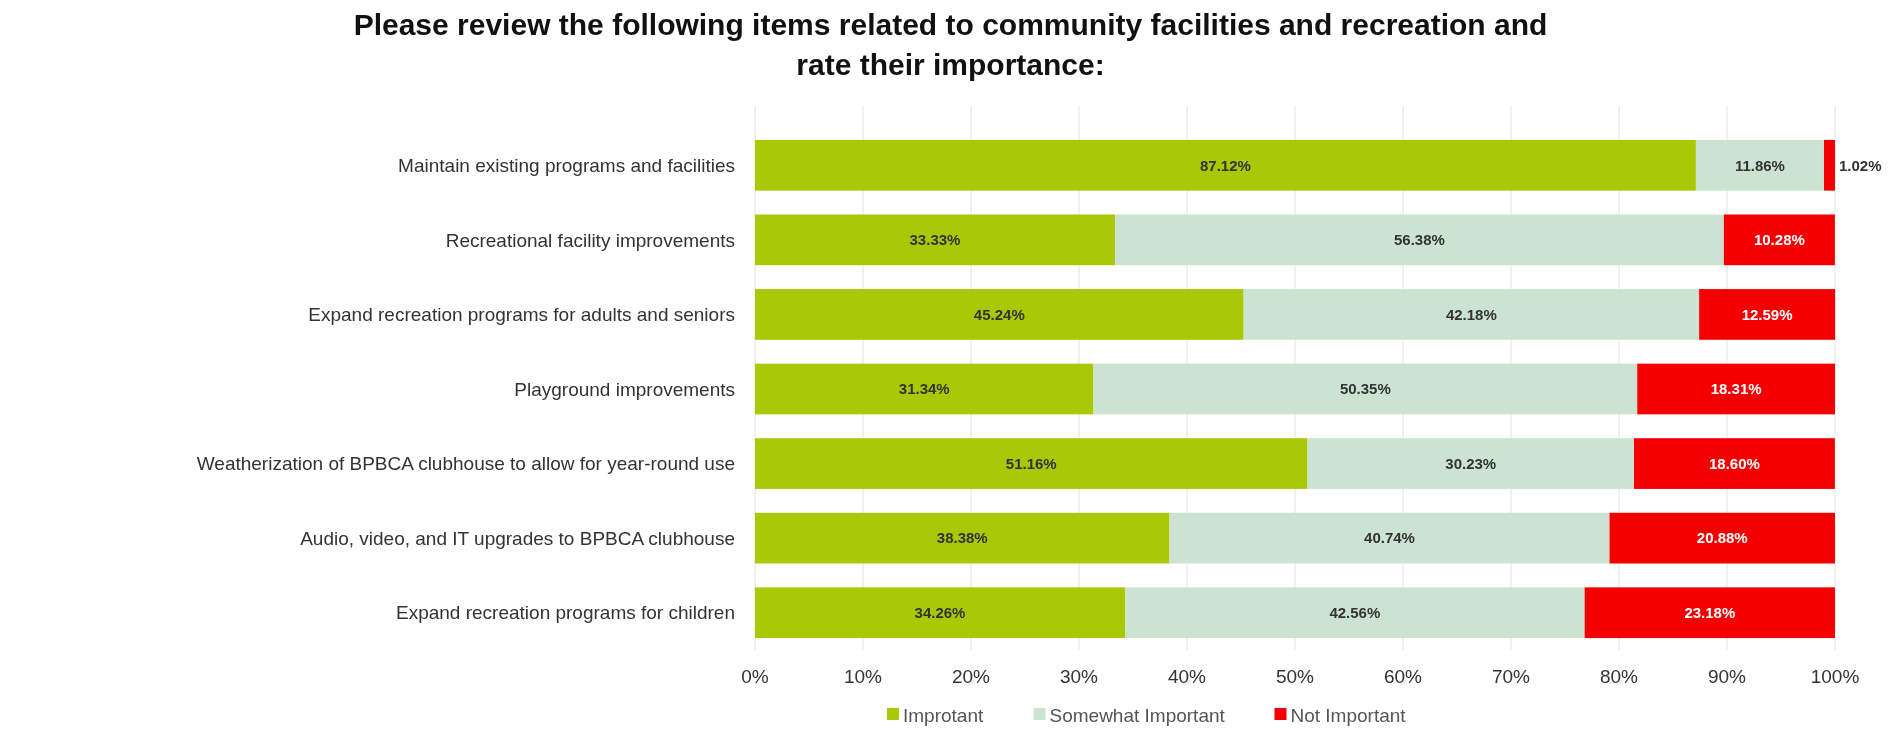 Image resolution: width=1901 pixels, height=742 pixels. What do you see at coordinates (1079, 676) in the screenshot?
I see `x-tick-label: 30%` at bounding box center [1079, 676].